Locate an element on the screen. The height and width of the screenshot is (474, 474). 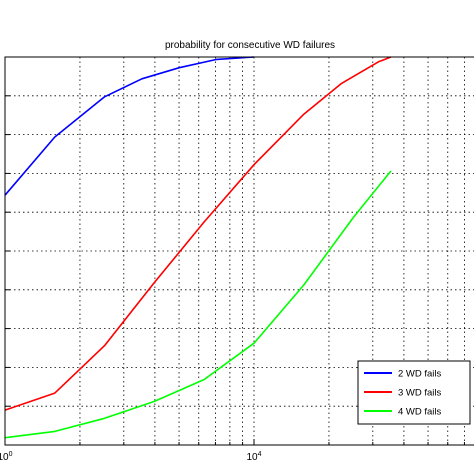
legend-label-3: 3 WD fails is located at coordinates (420, 393).